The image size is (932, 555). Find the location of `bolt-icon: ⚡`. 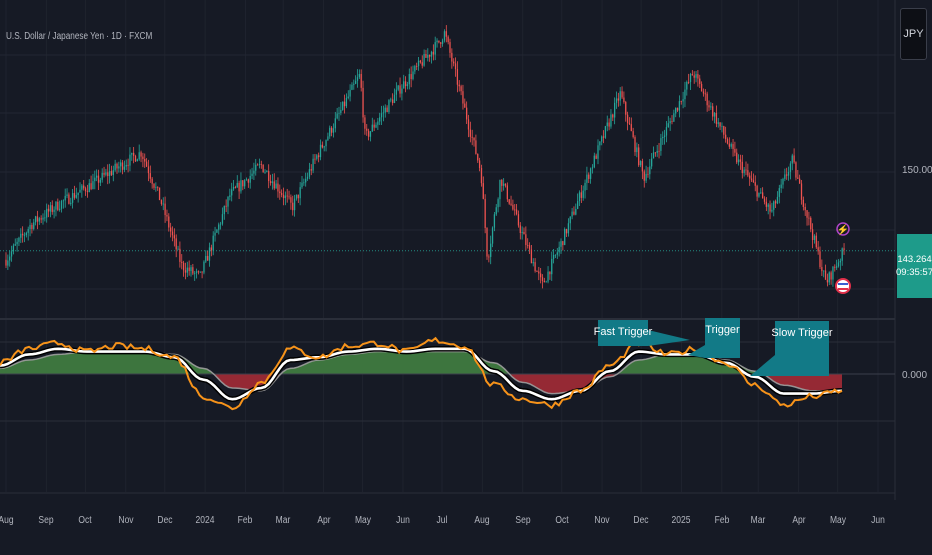

bolt-icon: ⚡ is located at coordinates (843, 229).